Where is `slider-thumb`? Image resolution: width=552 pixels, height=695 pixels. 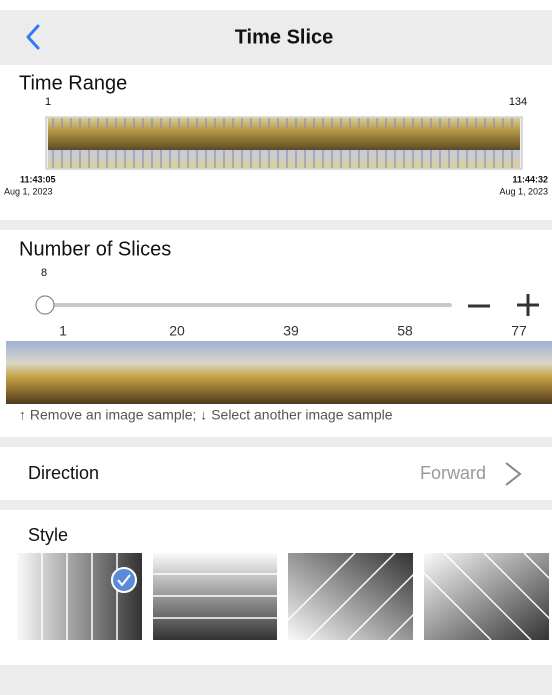 slider-thumb is located at coordinates (45, 305).